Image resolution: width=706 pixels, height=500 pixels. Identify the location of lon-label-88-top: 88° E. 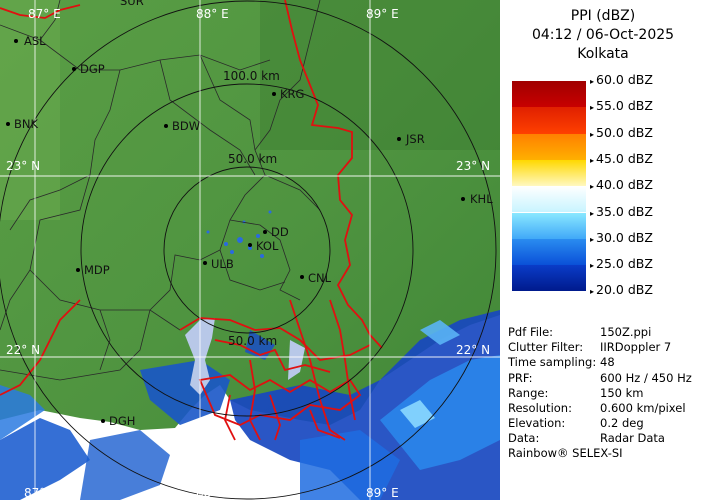
(212, 14).